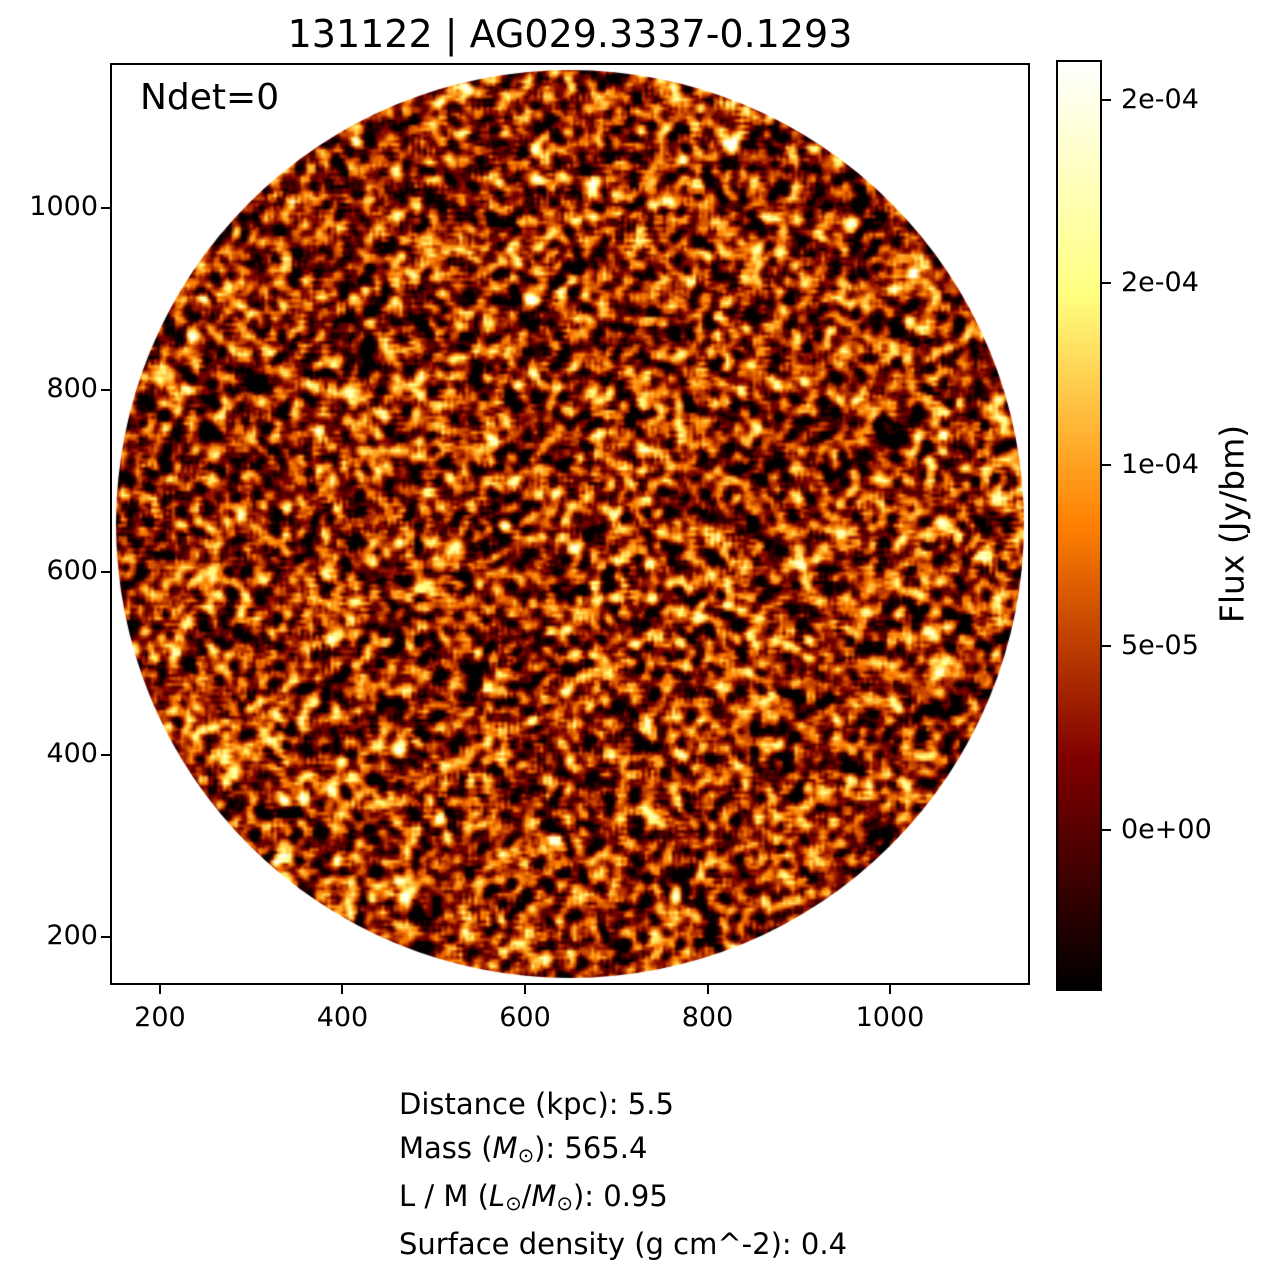 The width and height of the screenshot is (1274, 1267). I want to click on colorbar-label: Flux (Jy/bm), so click(1232, 524).